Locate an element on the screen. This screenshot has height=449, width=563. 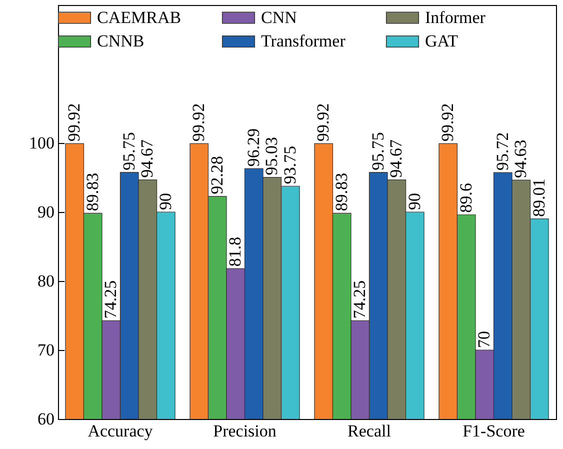
y-tick-label: 80 is located at coordinates (46, 281).